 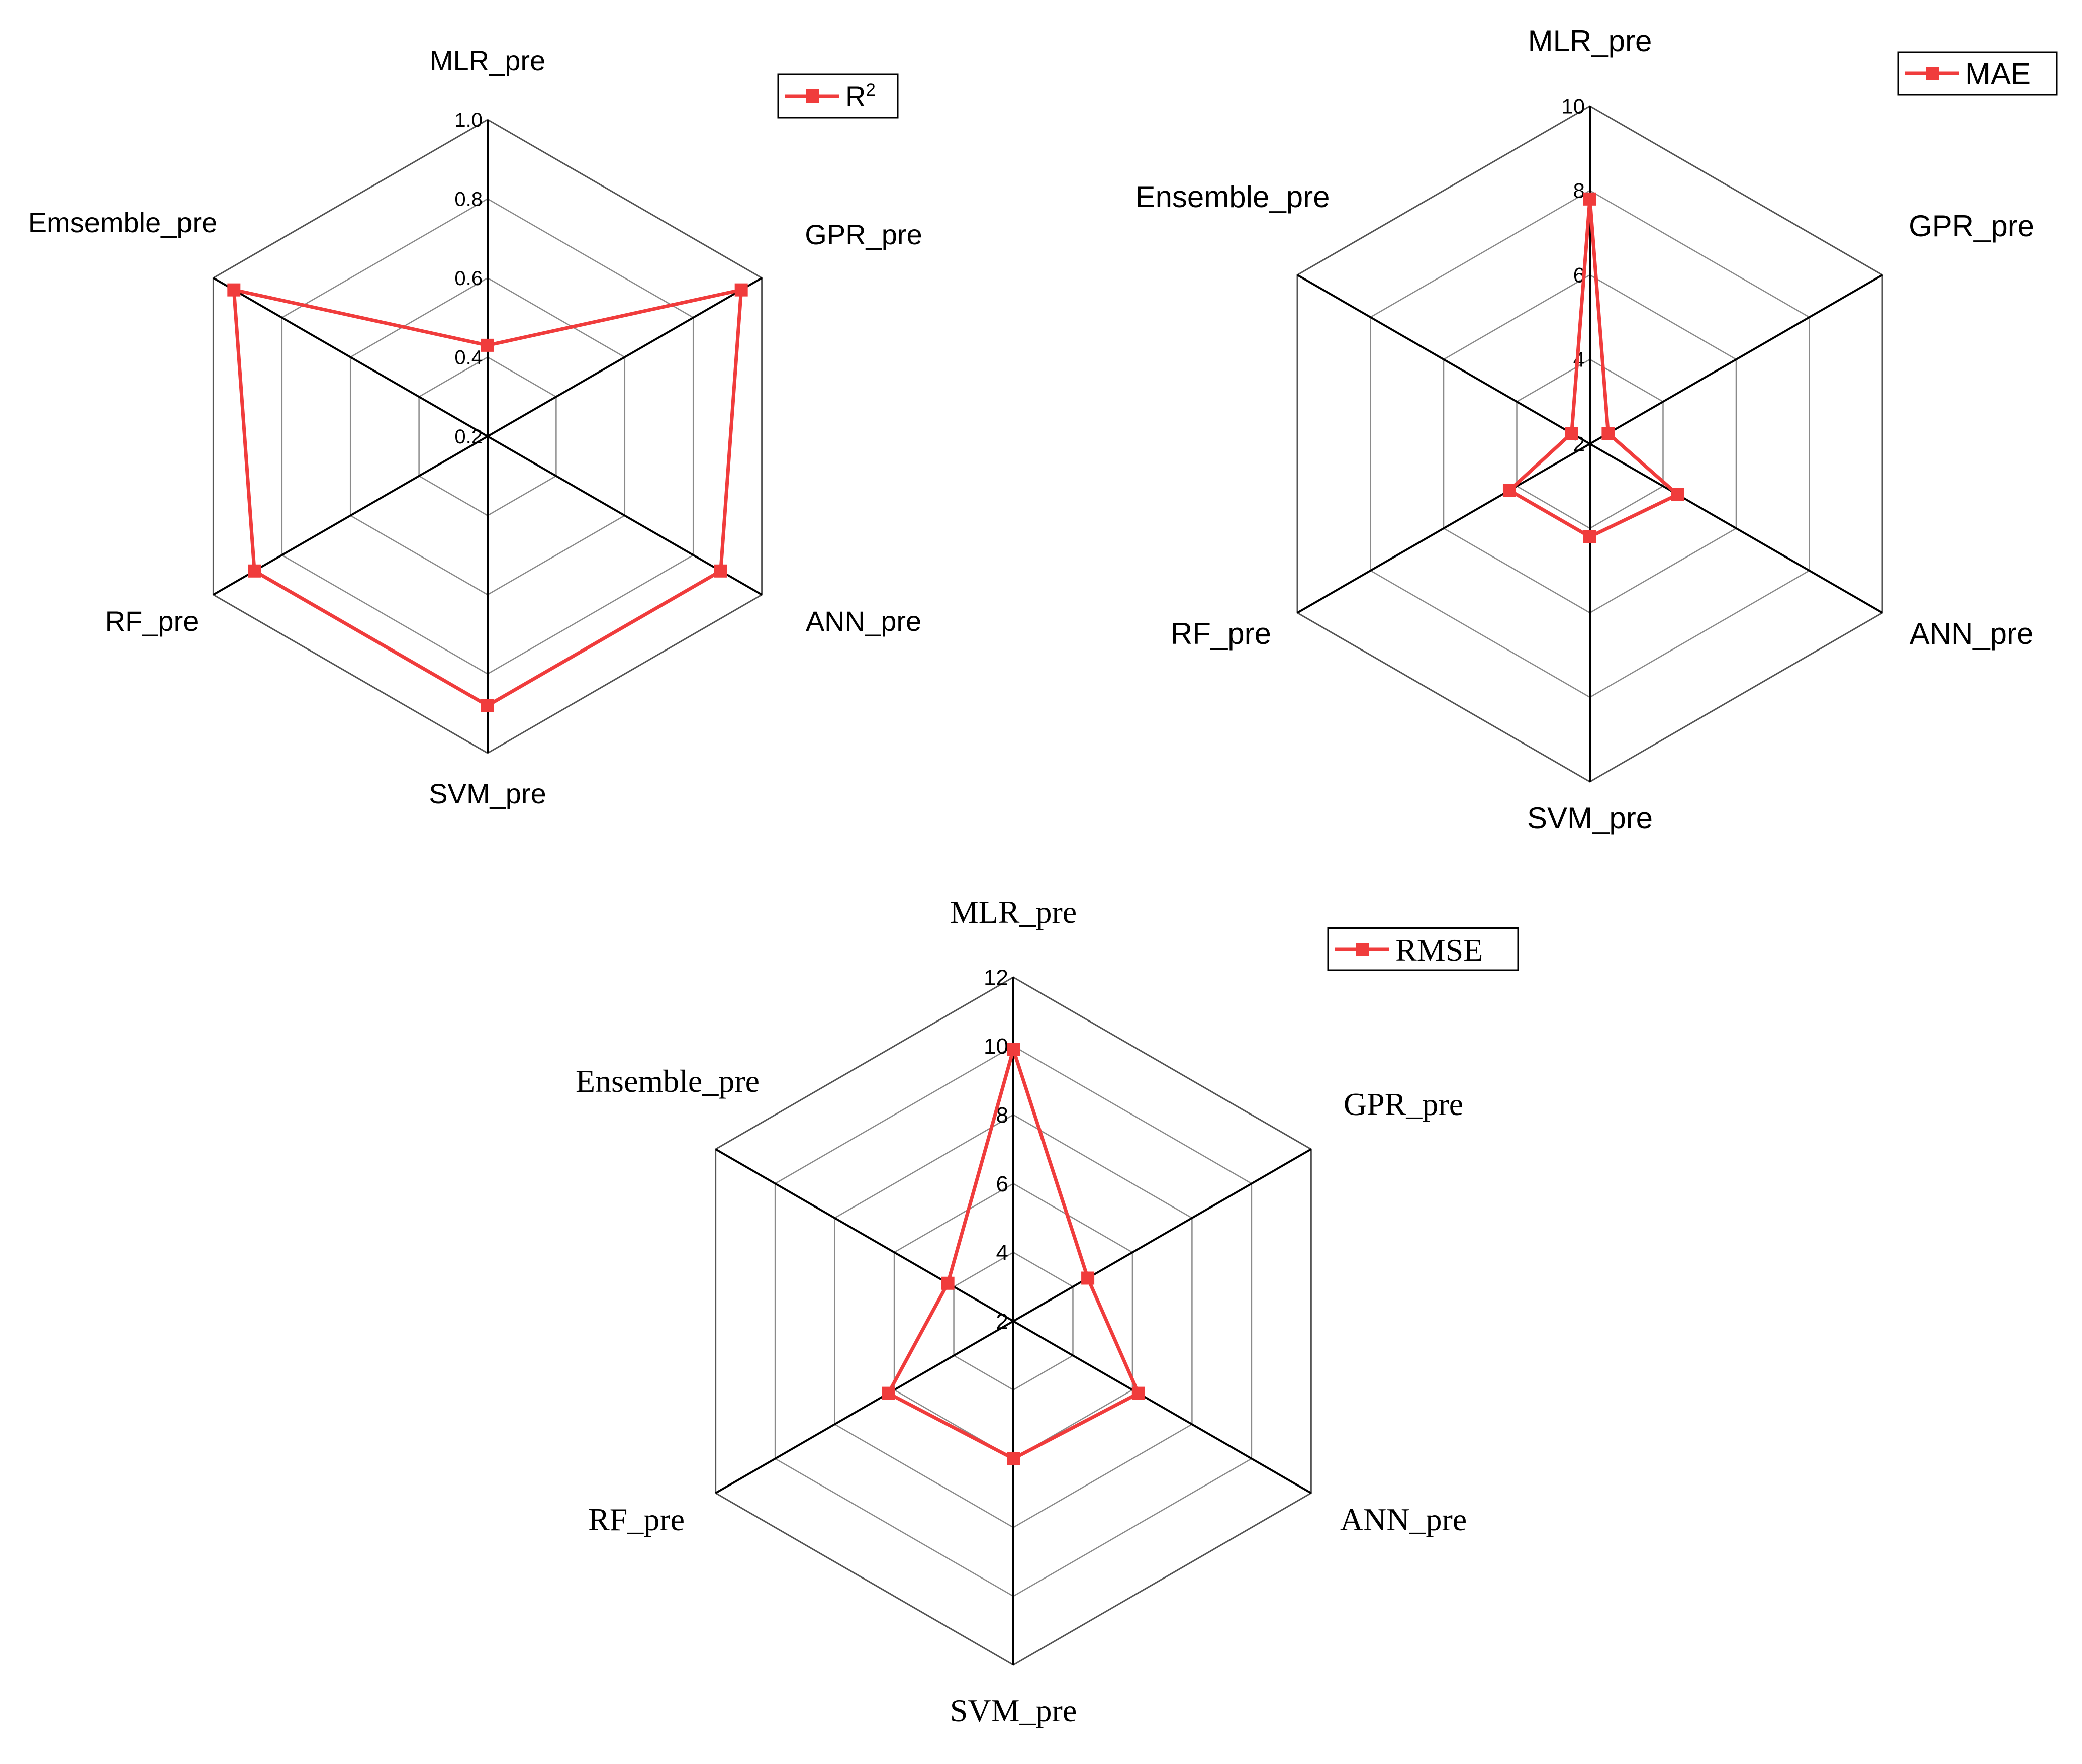 What do you see at coordinates (996, 978) in the screenshot?
I see `tick-label: 12` at bounding box center [996, 978].